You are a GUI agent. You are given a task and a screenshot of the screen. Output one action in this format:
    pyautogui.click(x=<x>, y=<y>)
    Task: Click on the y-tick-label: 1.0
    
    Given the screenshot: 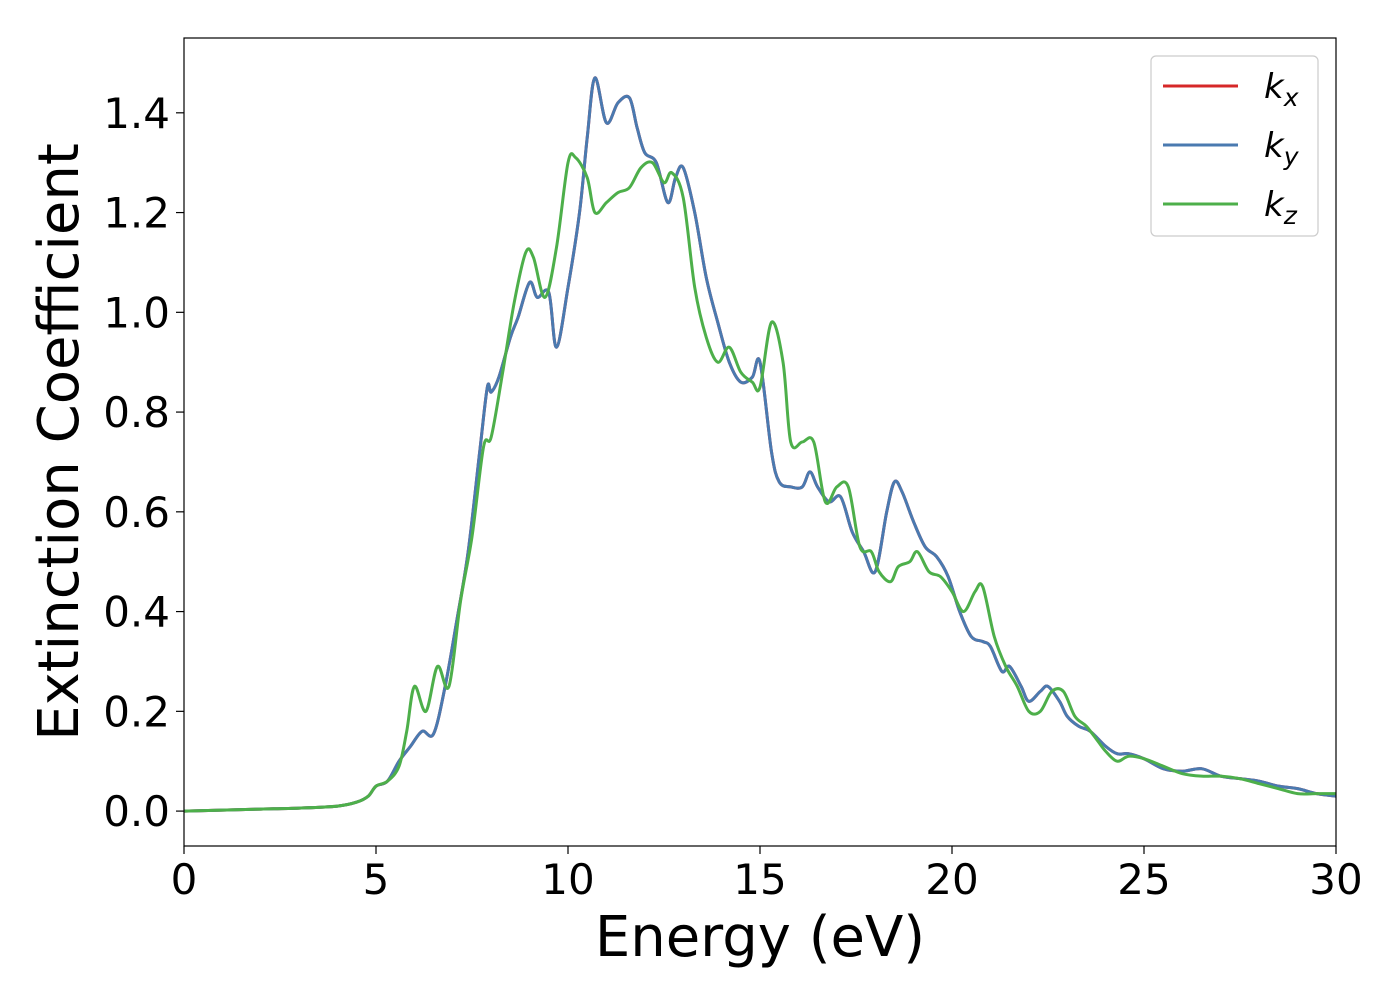 What is the action you would take?
    pyautogui.click(x=136, y=312)
    